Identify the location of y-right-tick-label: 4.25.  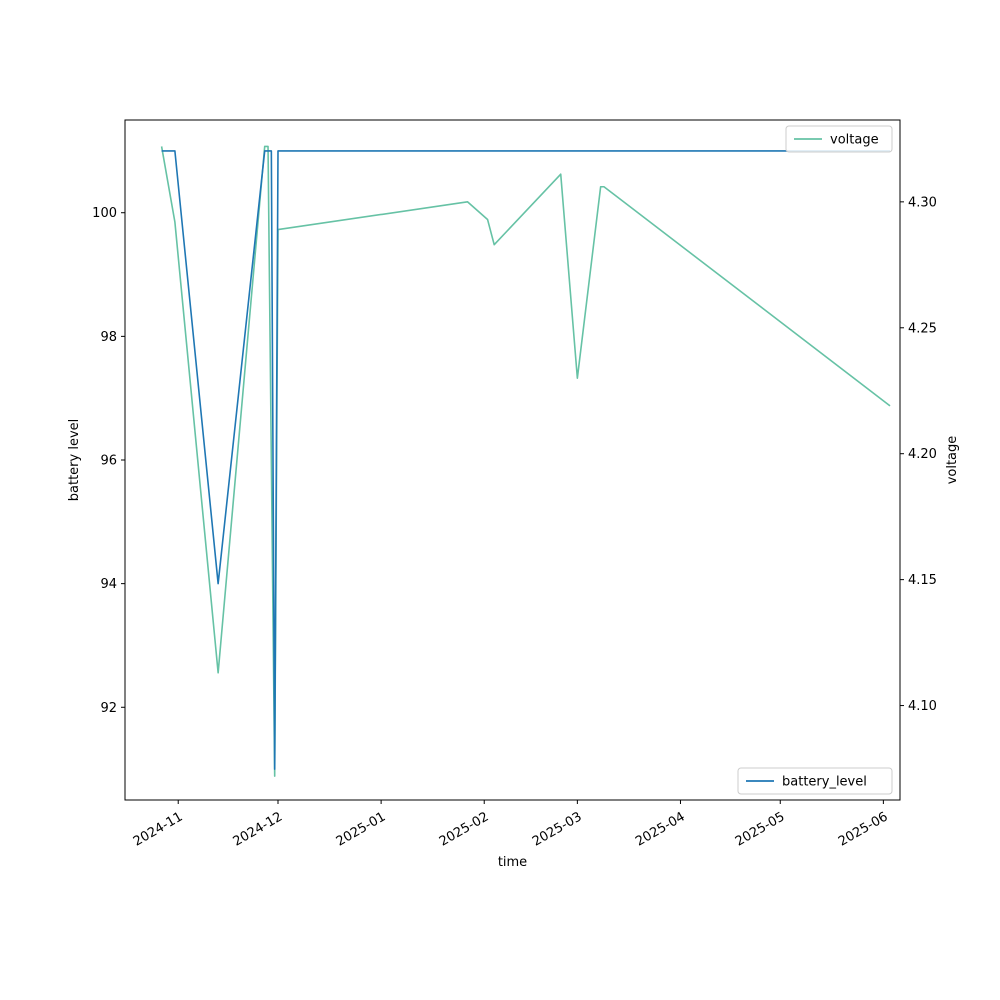
(922, 328).